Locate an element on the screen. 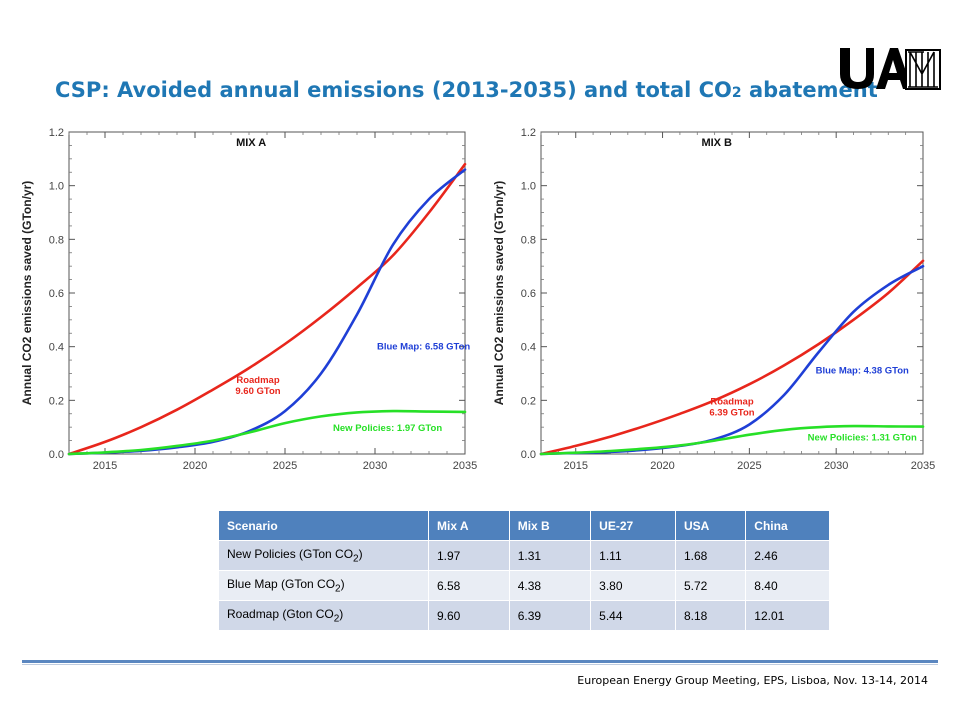 Image resolution: width=960 pixels, height=720 pixels. table-cell: 1.11 is located at coordinates (633, 555).